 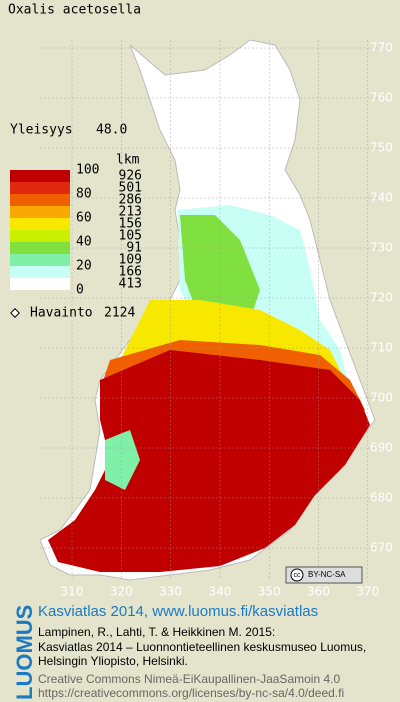 What do you see at coordinates (381, 48) in the screenshot?
I see `y-tick-label: 770` at bounding box center [381, 48].